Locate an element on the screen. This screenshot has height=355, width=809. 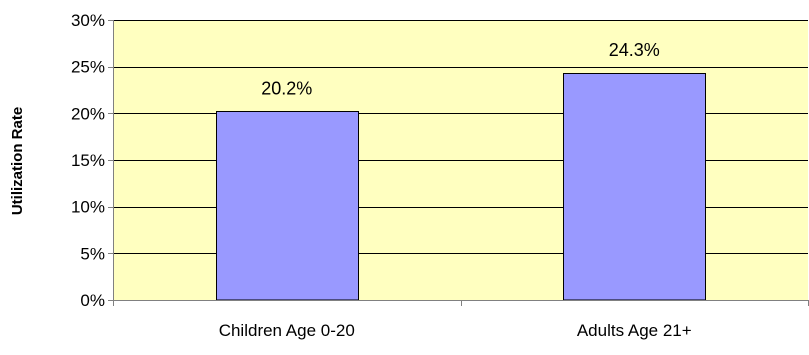
y-tick-label: 30% is located at coordinates (88, 20).